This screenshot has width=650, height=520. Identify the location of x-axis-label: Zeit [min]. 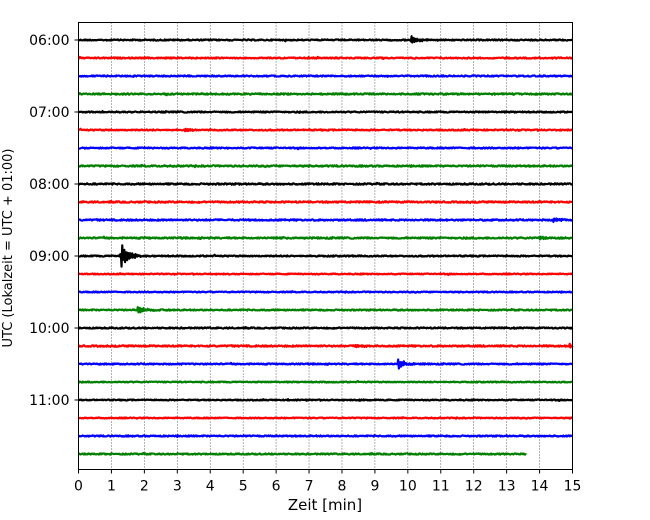
(325, 505).